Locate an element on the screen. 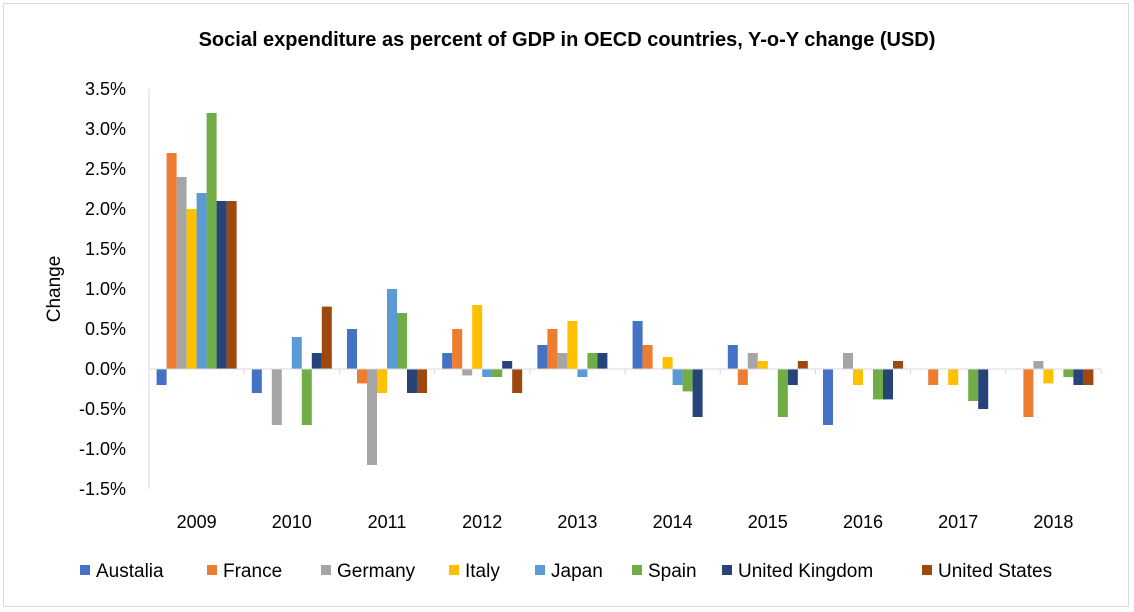  y-tick-label: -0.5% is located at coordinates (102, 409).